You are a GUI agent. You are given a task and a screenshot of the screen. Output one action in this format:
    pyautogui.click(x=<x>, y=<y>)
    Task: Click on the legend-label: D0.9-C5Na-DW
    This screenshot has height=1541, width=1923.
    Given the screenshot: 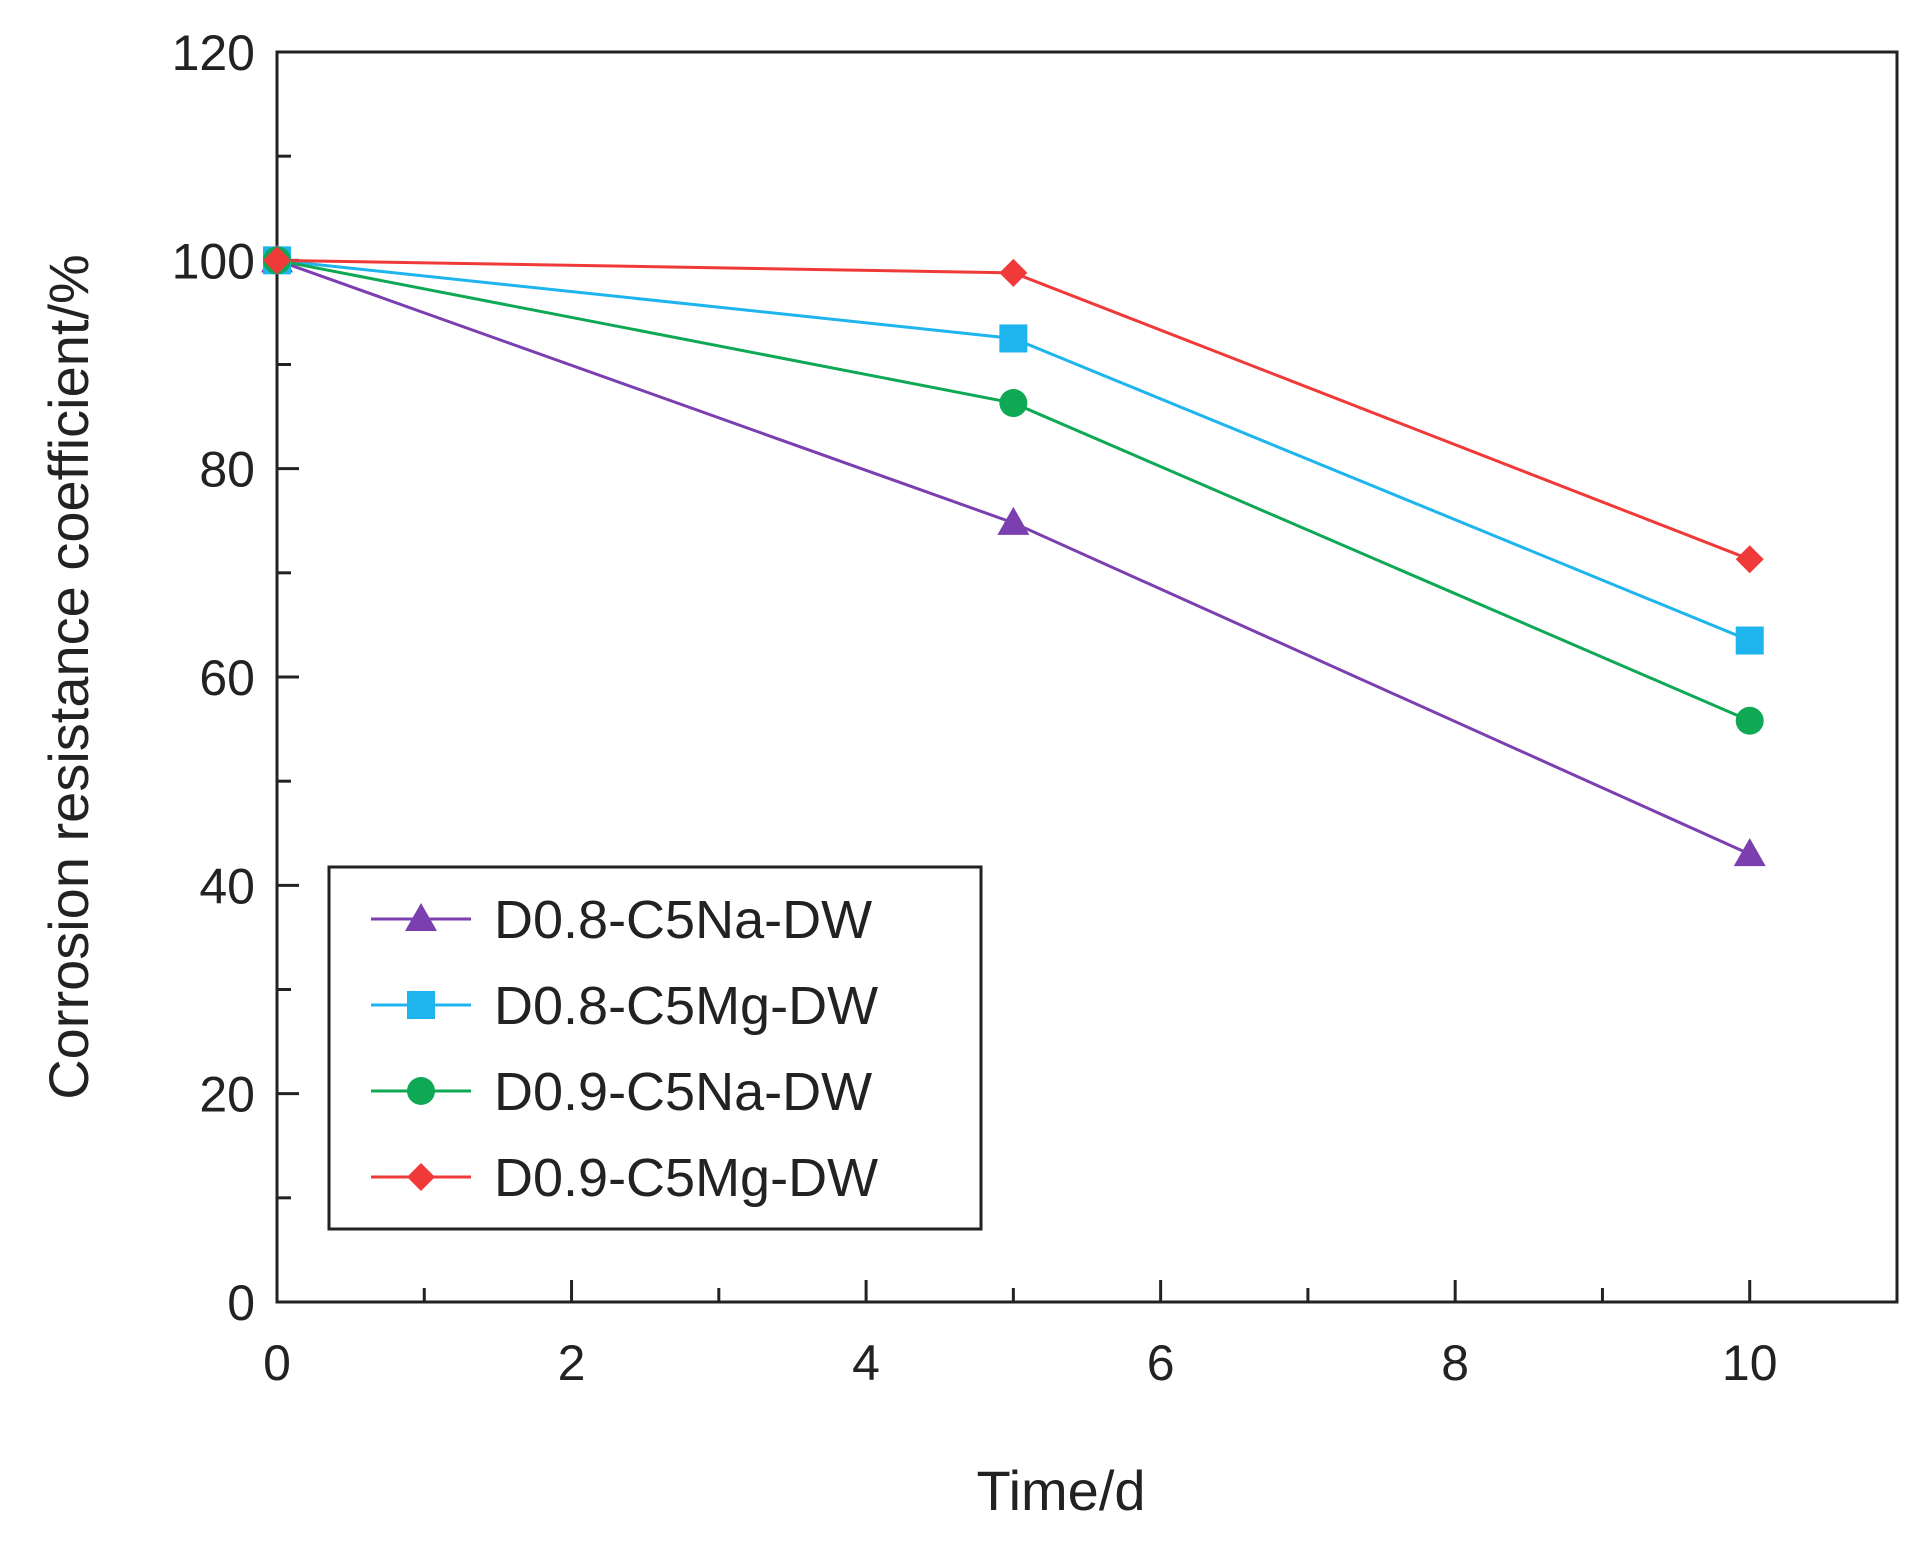 What is the action you would take?
    pyautogui.click(x=683, y=1092)
    